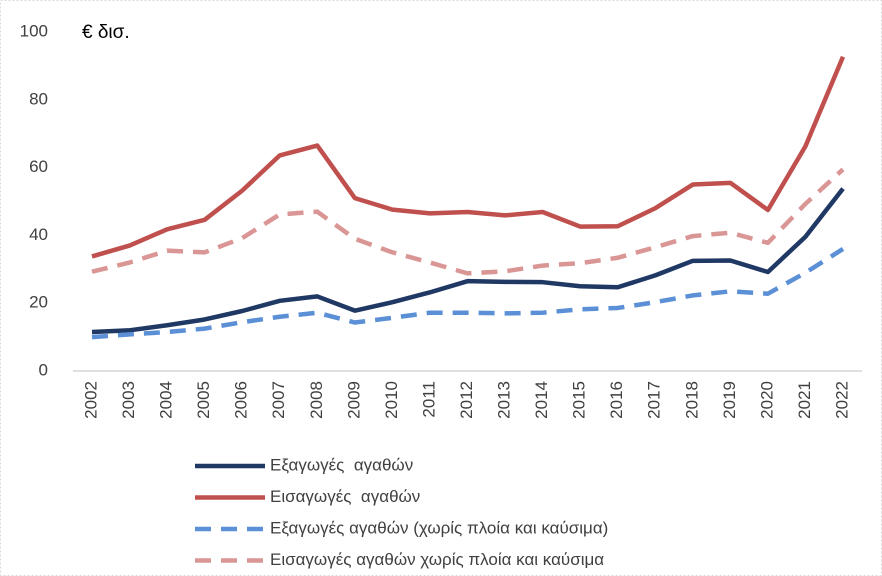 The image size is (882, 576). Describe the element at coordinates (128, 400) in the screenshot. I see `x-tick-label: 2003` at that location.